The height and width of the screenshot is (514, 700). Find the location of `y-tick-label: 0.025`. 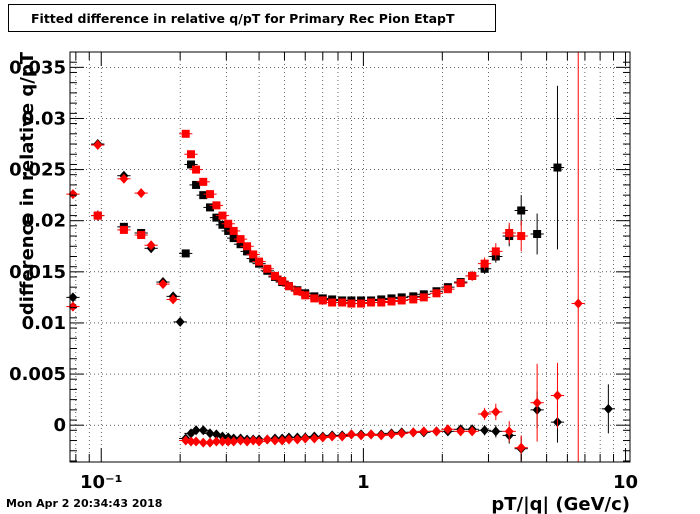

y-tick-label: 0.025 is located at coordinates (37, 170).